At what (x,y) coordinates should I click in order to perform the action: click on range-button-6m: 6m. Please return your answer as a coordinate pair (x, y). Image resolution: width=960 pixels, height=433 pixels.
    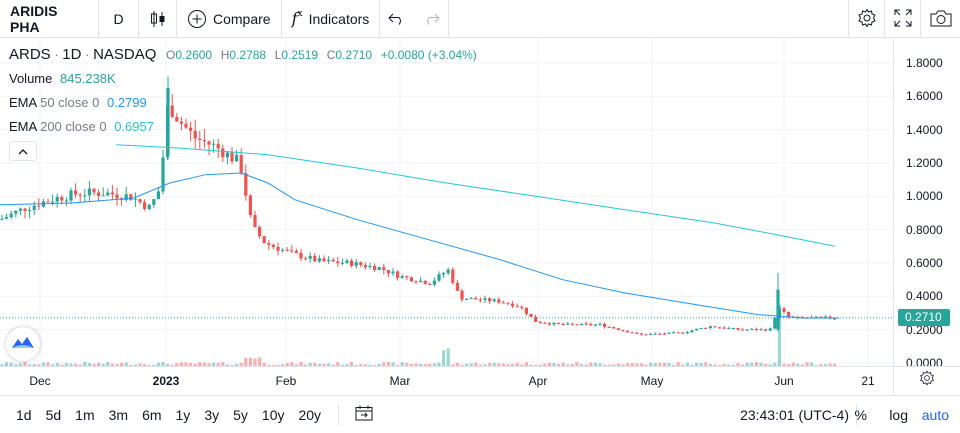
    Looking at the image, I should click on (152, 414).